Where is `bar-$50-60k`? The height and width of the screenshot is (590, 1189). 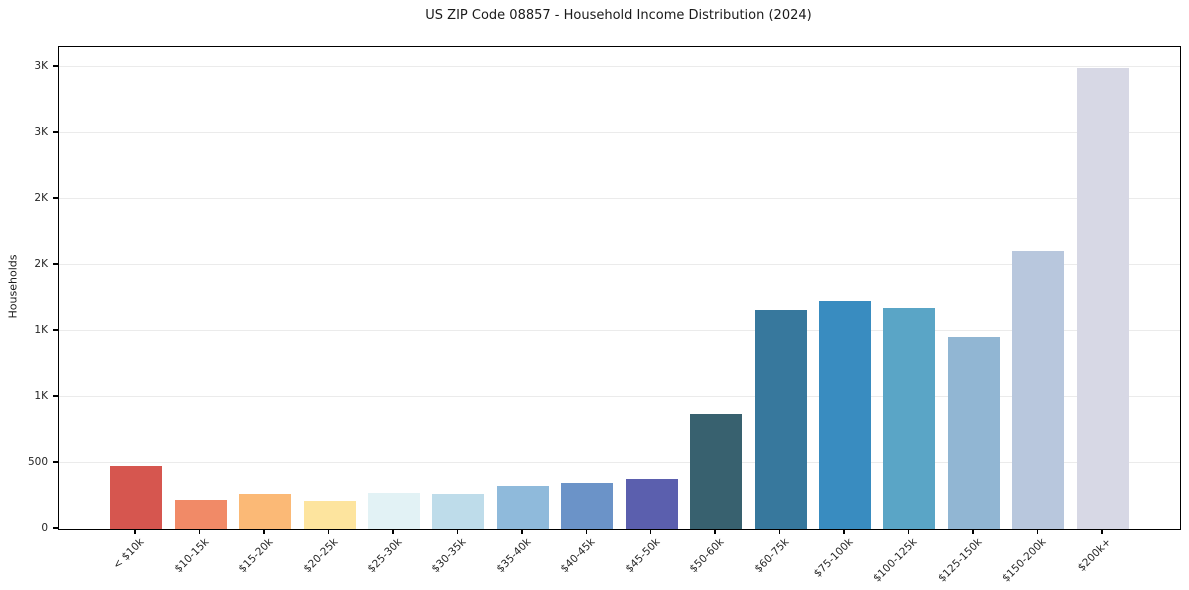 bar-$50-60k is located at coordinates (716, 471).